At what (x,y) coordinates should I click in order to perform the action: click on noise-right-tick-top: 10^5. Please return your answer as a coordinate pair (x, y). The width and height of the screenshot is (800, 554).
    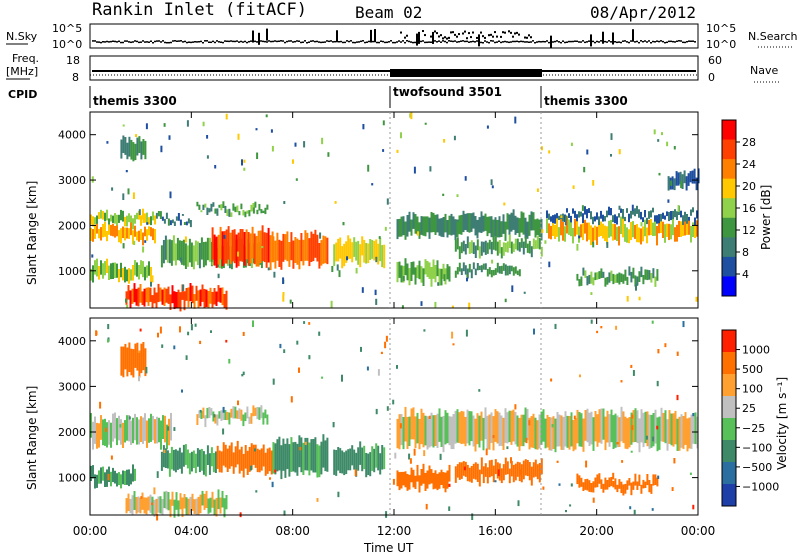
    Looking at the image, I should click on (721, 28).